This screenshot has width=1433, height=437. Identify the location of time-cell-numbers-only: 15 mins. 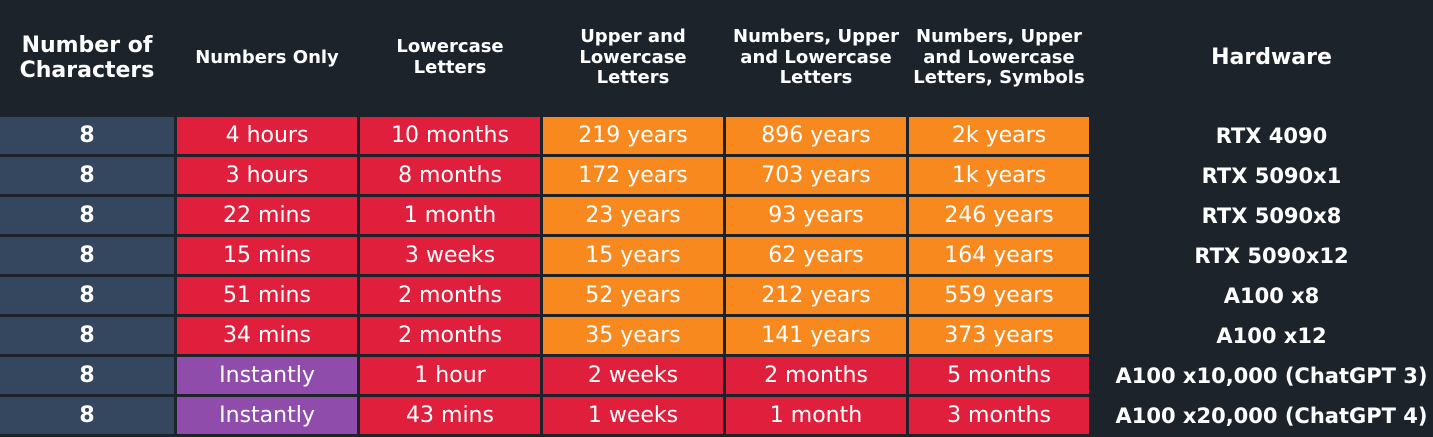
(267, 255).